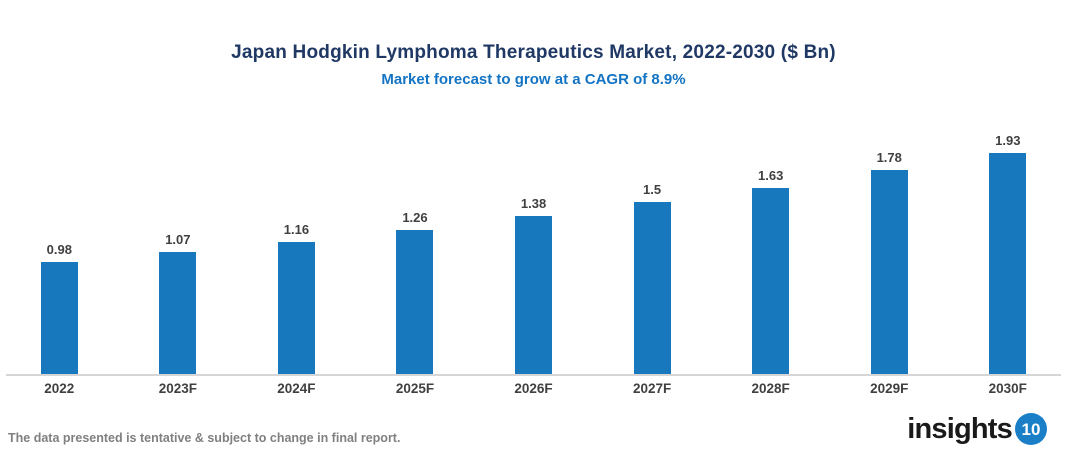  I want to click on bar-value-label: 1.78, so click(889, 157).